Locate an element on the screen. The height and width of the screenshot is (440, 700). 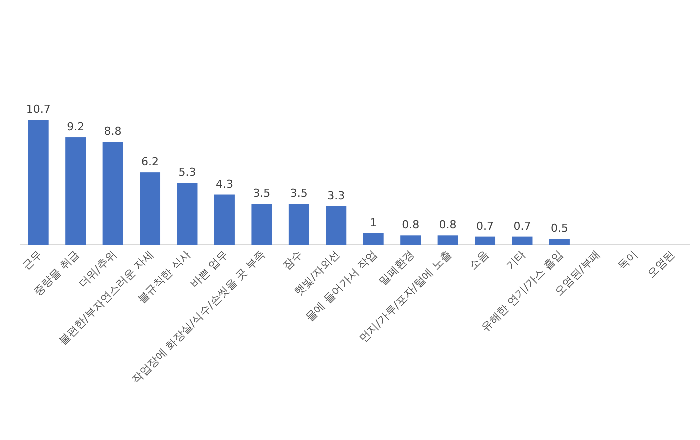
data-label: 3.3 is located at coordinates (337, 195).